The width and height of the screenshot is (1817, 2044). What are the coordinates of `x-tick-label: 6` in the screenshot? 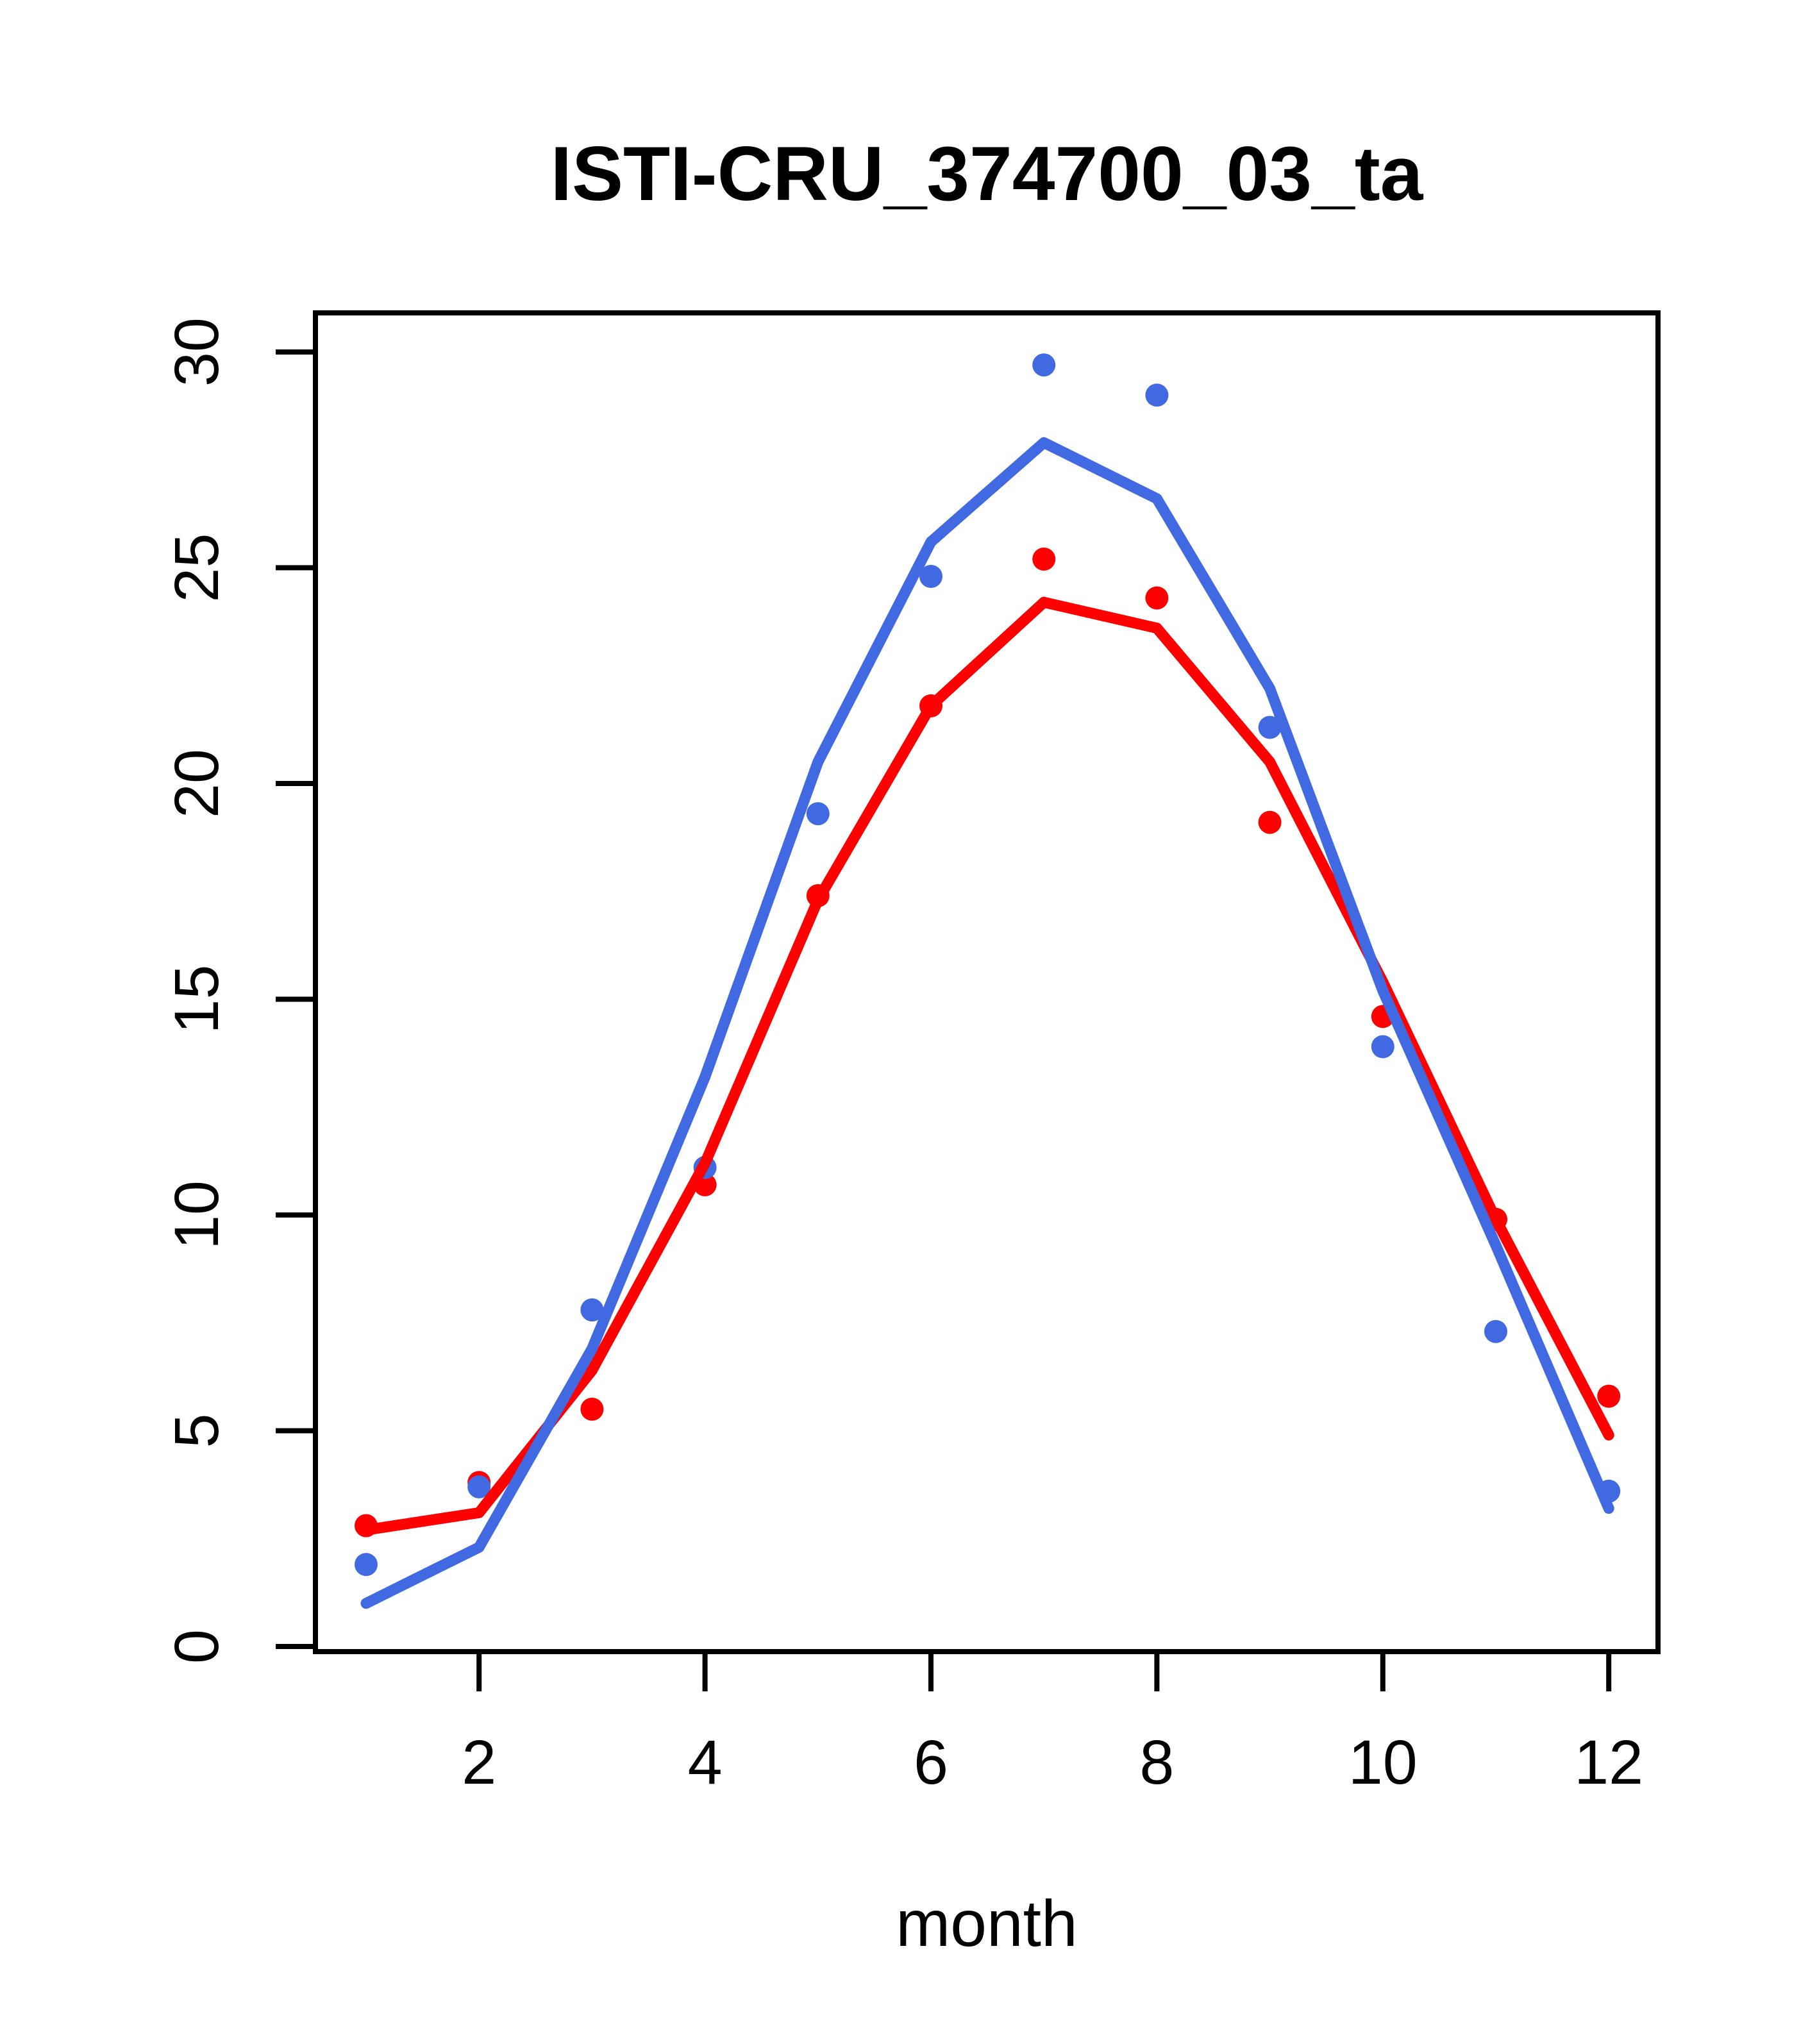 It's located at (931, 1762).